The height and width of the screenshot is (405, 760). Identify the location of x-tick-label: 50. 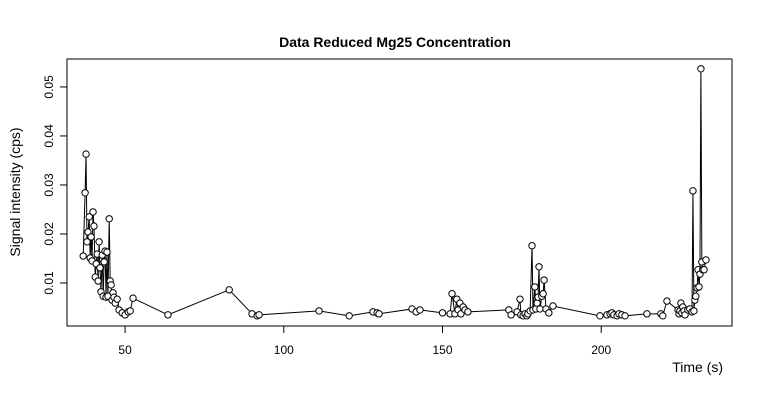
(125, 350).